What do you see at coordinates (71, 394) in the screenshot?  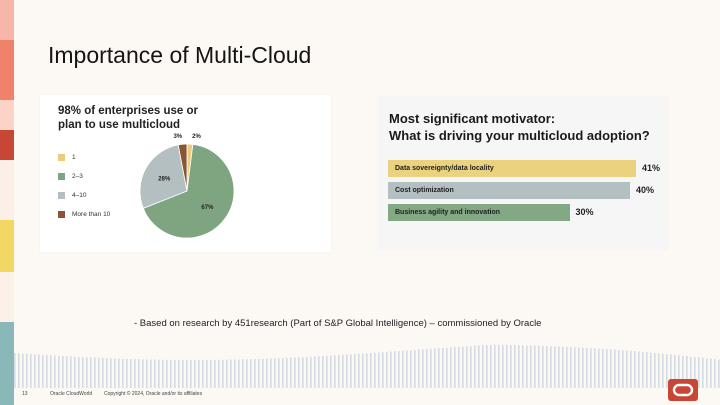 I see `footer-event-name: Oracle CloudWorld` at bounding box center [71, 394].